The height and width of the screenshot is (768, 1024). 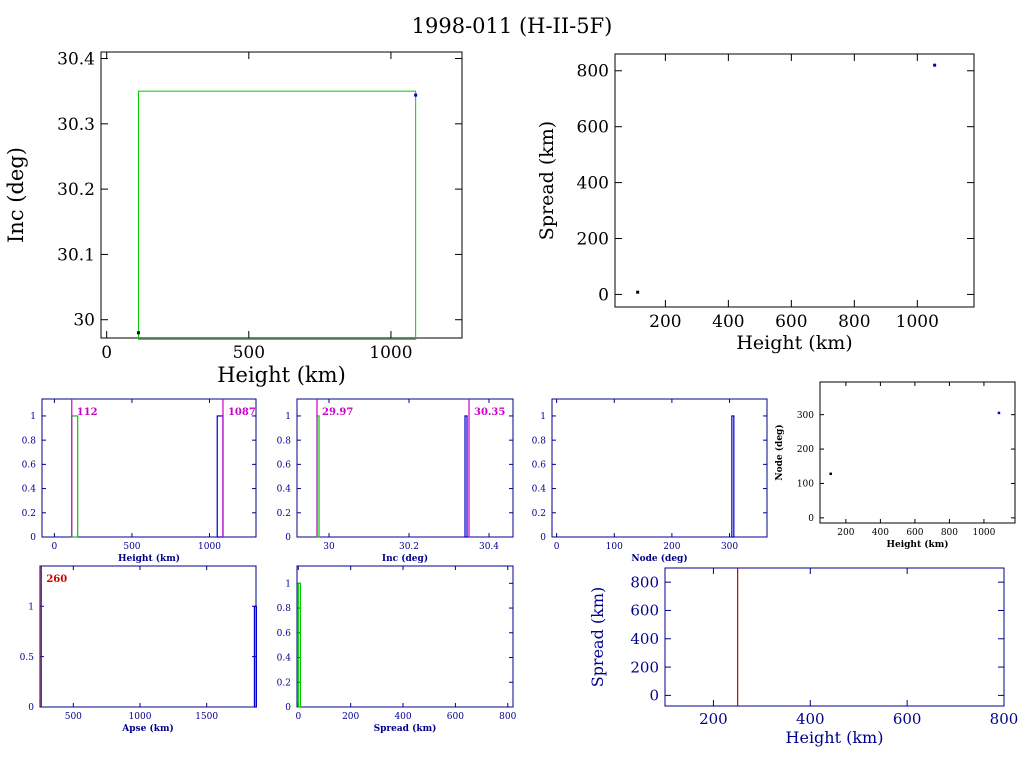 What do you see at coordinates (397, 649) in the screenshot?
I see `spread-histogram-panel: 0 200 400 600 800 0 0.2 0.4 0.6 0.8 1 Spread (km)` at bounding box center [397, 649].